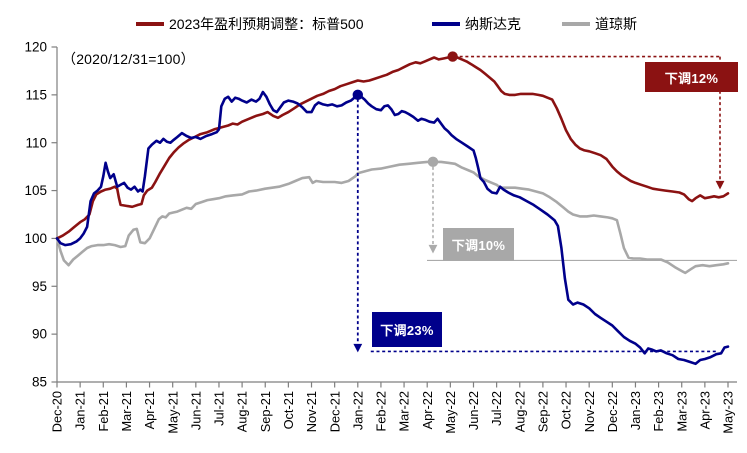 The height and width of the screenshot is (453, 747). Describe the element at coordinates (242, 411) in the screenshot. I see `svg-text: Aug-21` at that location.